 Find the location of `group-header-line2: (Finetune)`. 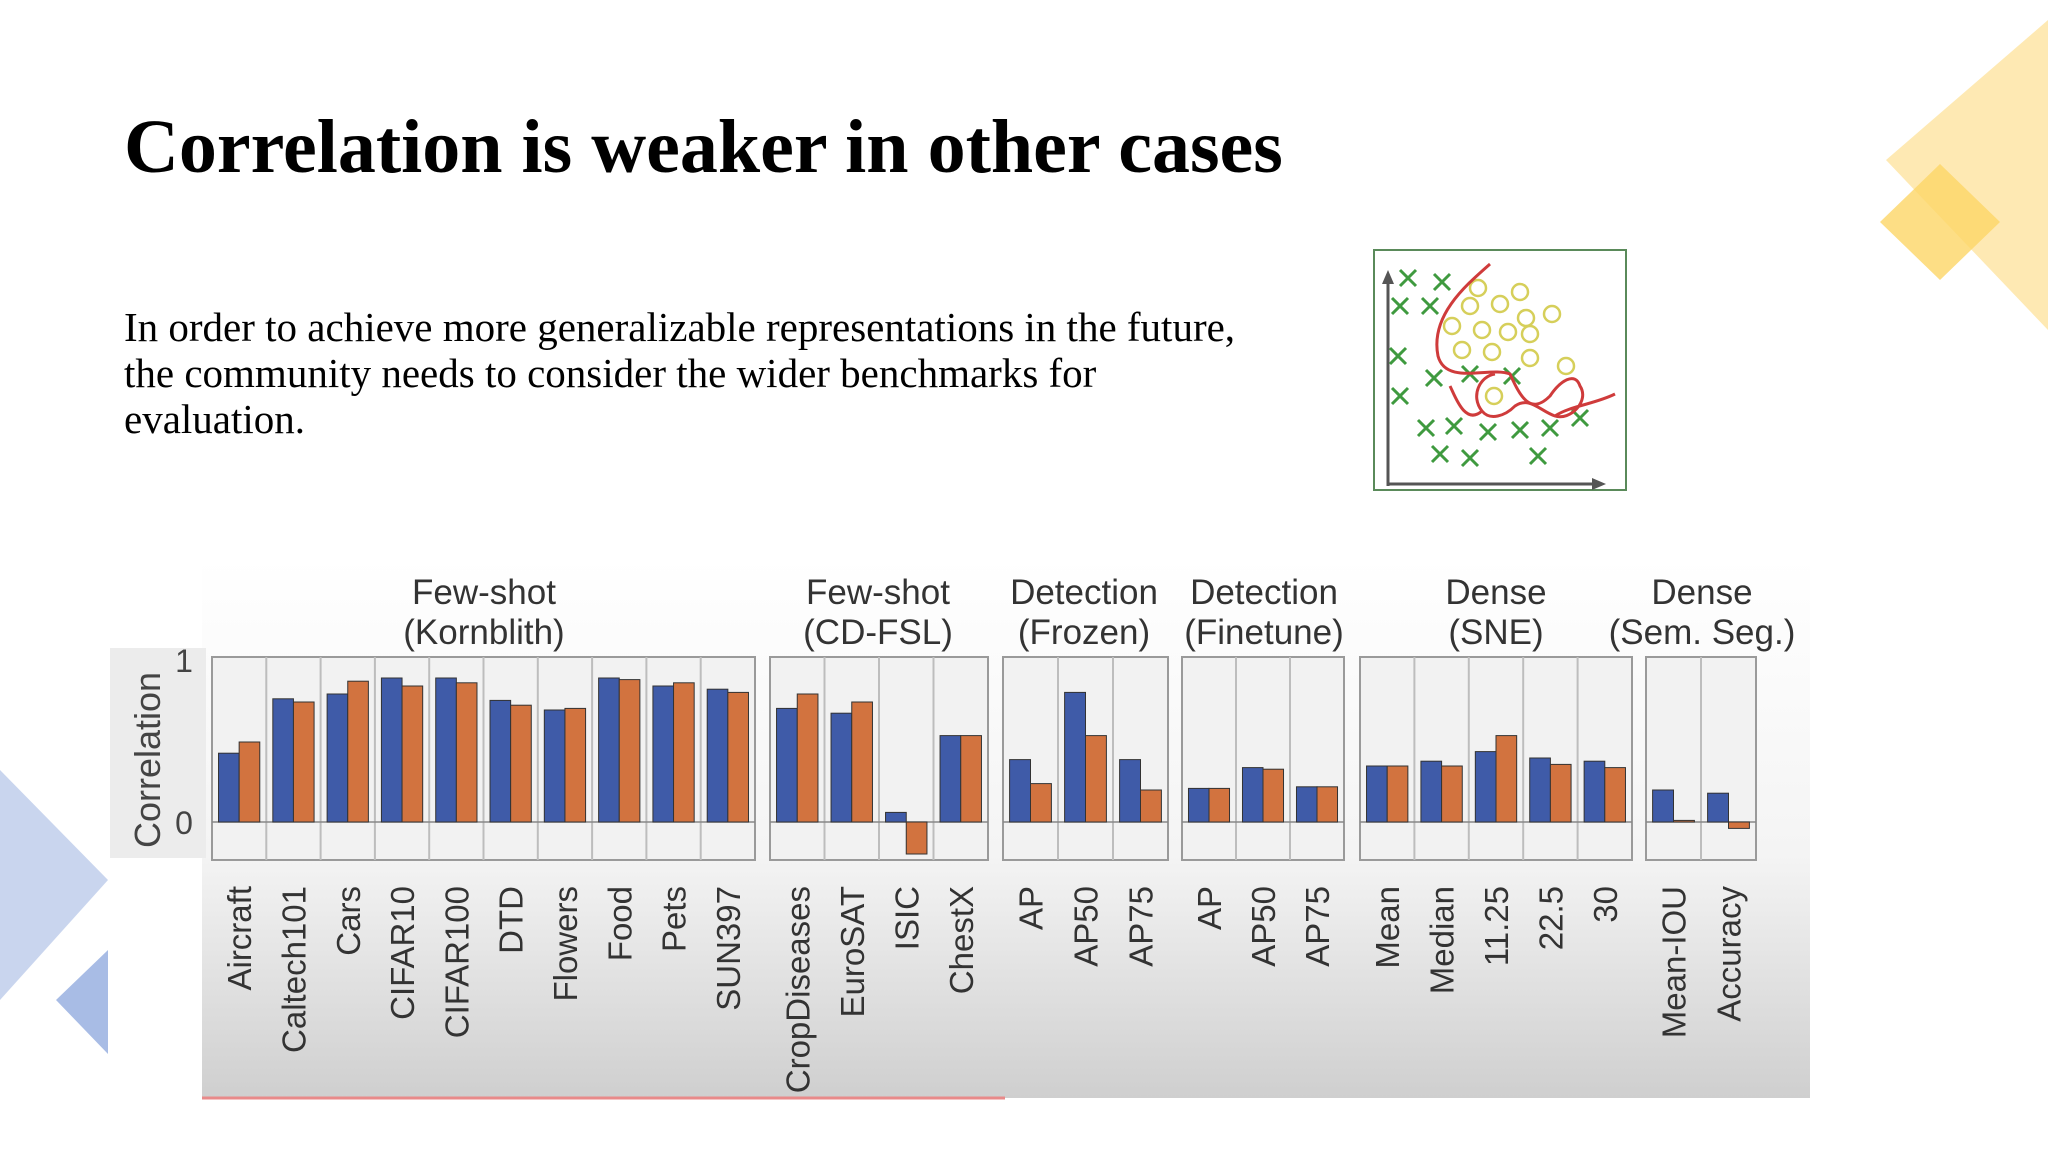

group-header-line2: (Finetune) is located at coordinates (1264, 632).